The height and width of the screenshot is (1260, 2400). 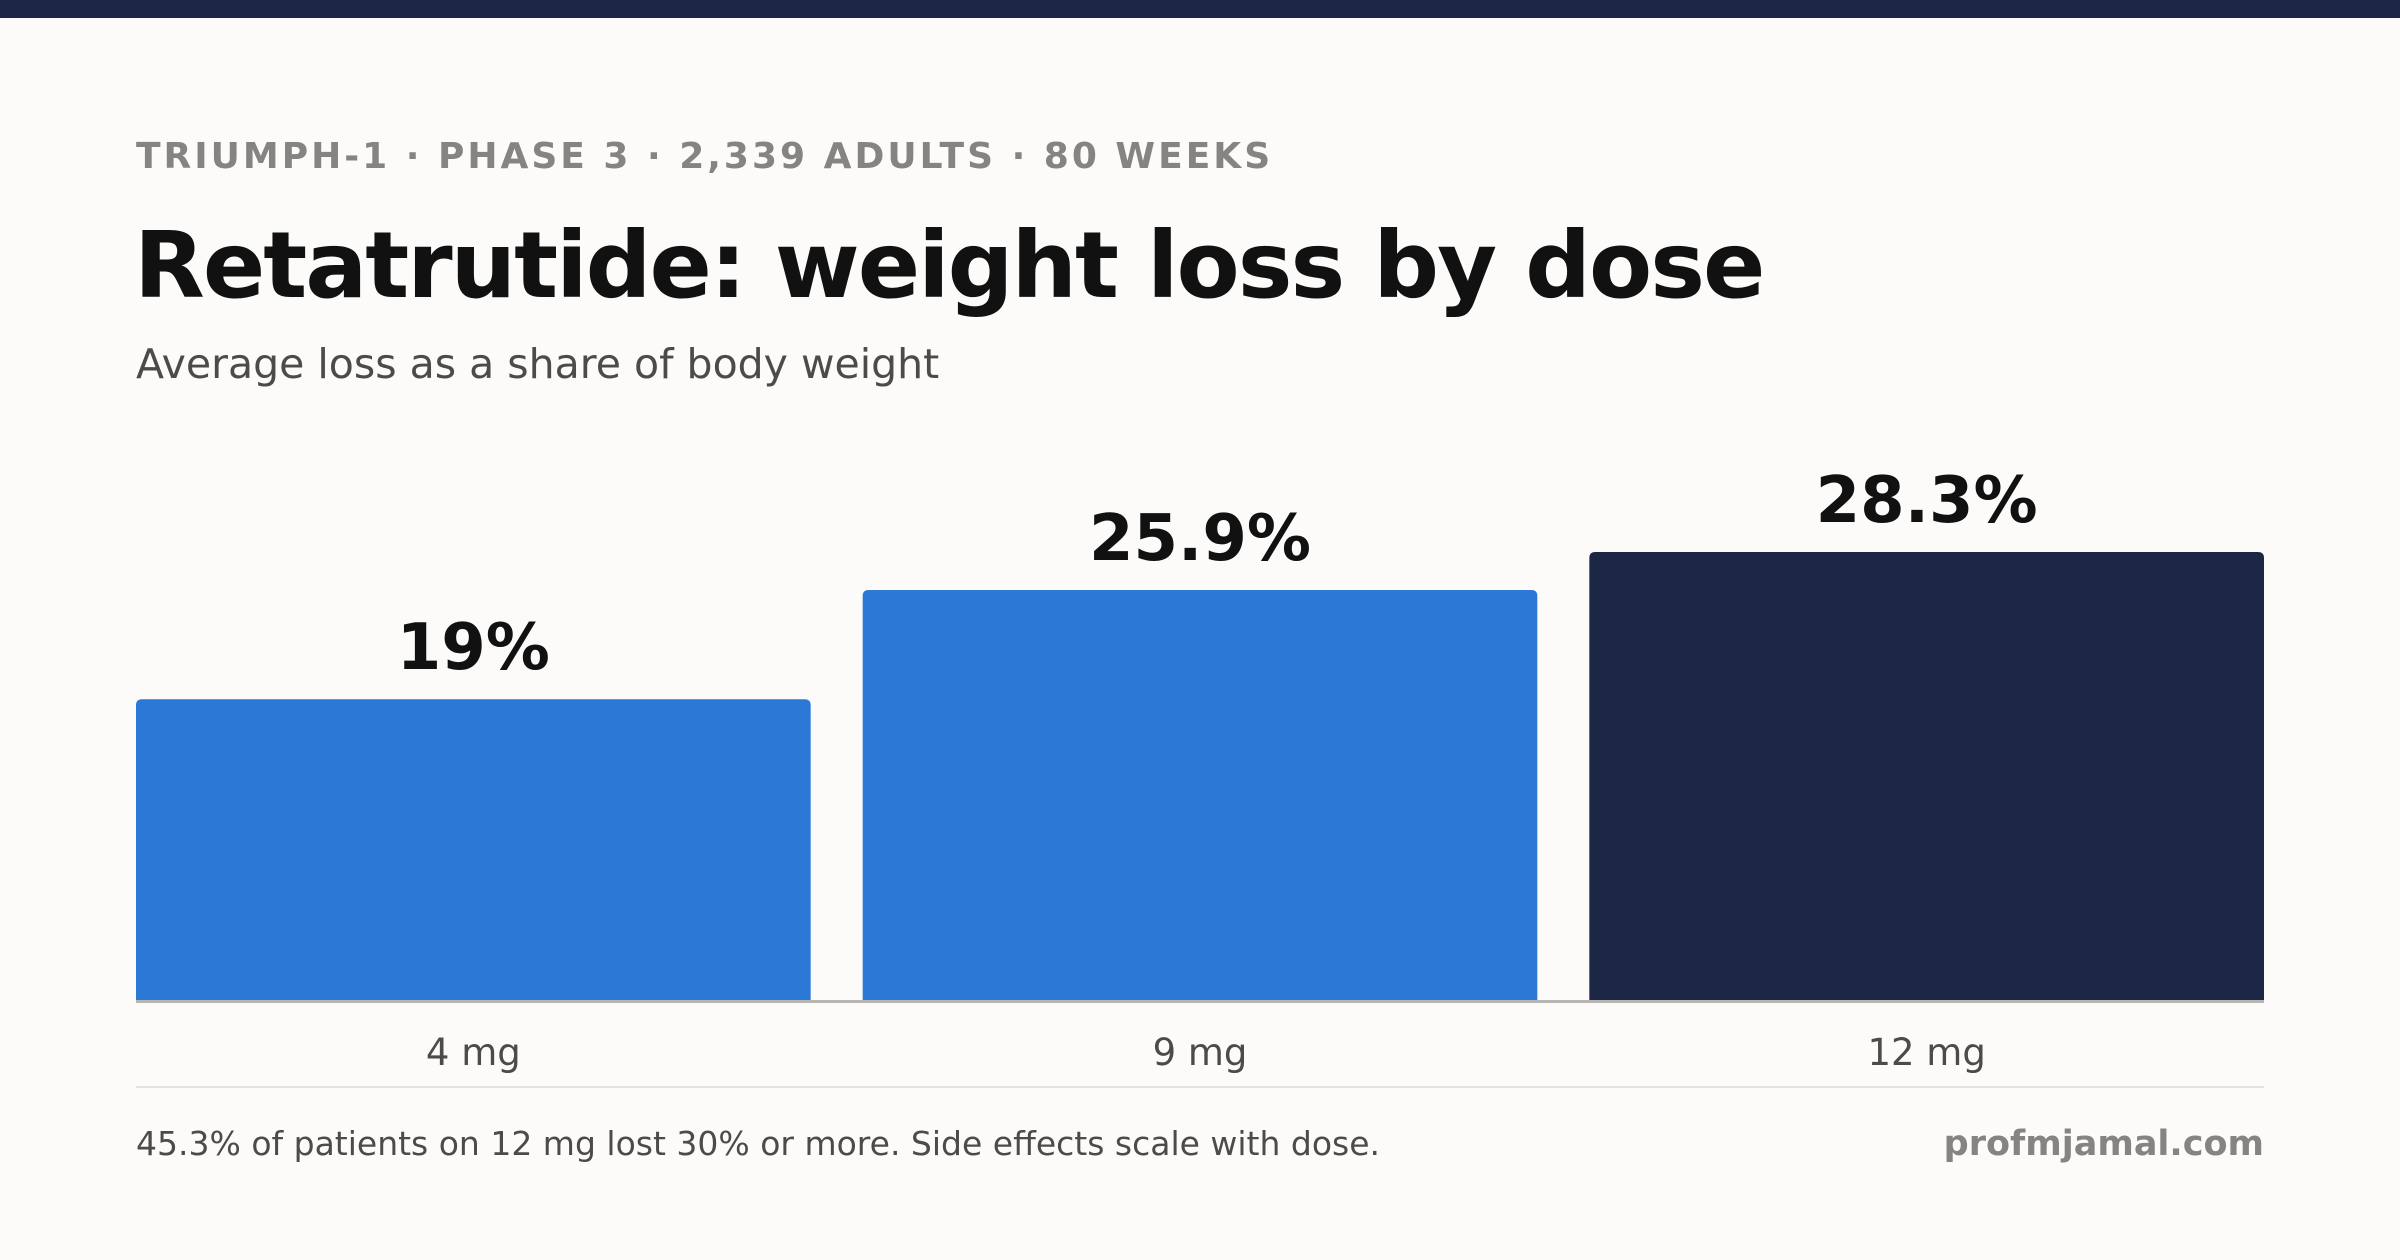 I want to click on chart-title: Retatrutide: weight loss by dose, so click(x=949, y=265).